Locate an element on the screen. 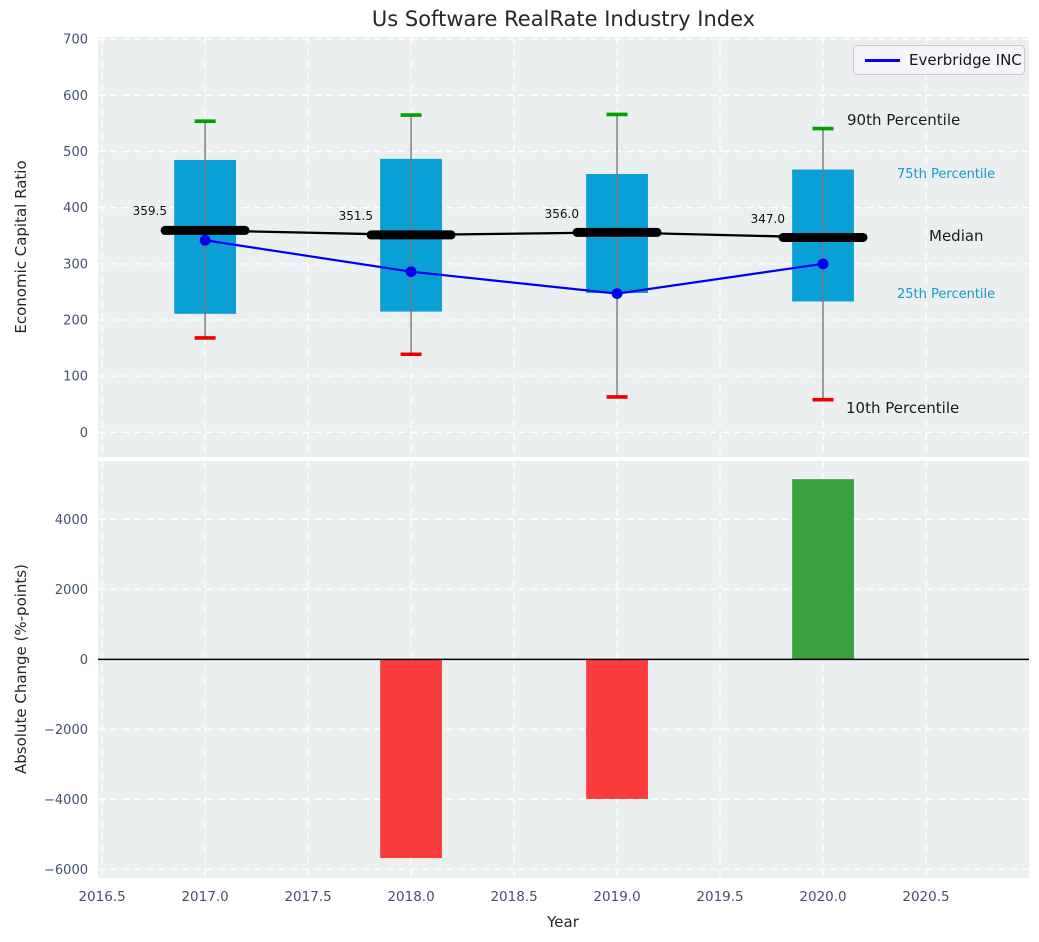 This screenshot has width=1039, height=942. y-tick-label-bottom: −4000 is located at coordinates (66, 800).